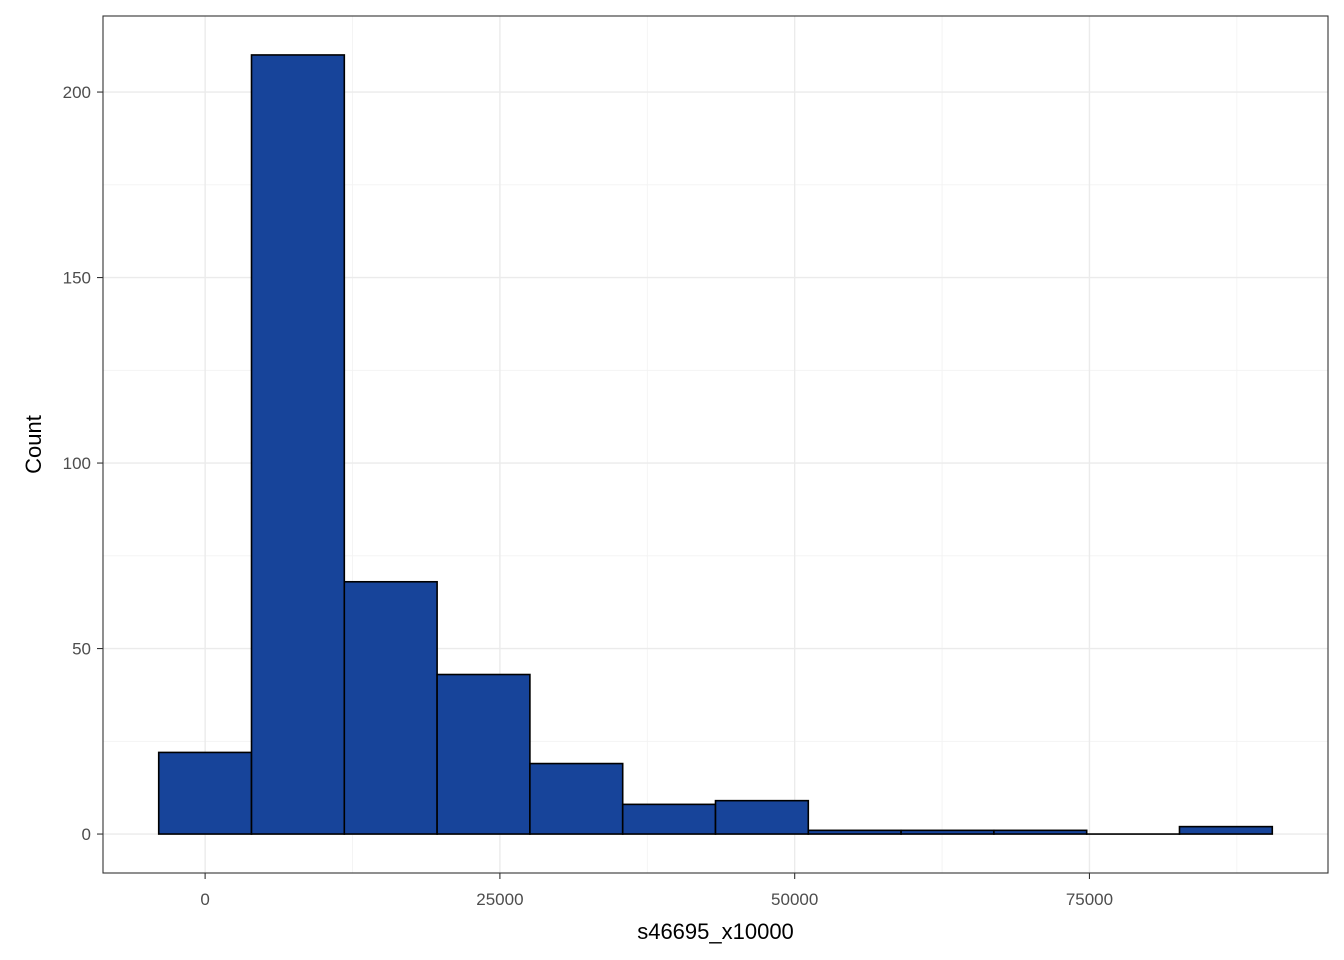  What do you see at coordinates (33, 444) in the screenshot?
I see `y-axis-title: Count` at bounding box center [33, 444].